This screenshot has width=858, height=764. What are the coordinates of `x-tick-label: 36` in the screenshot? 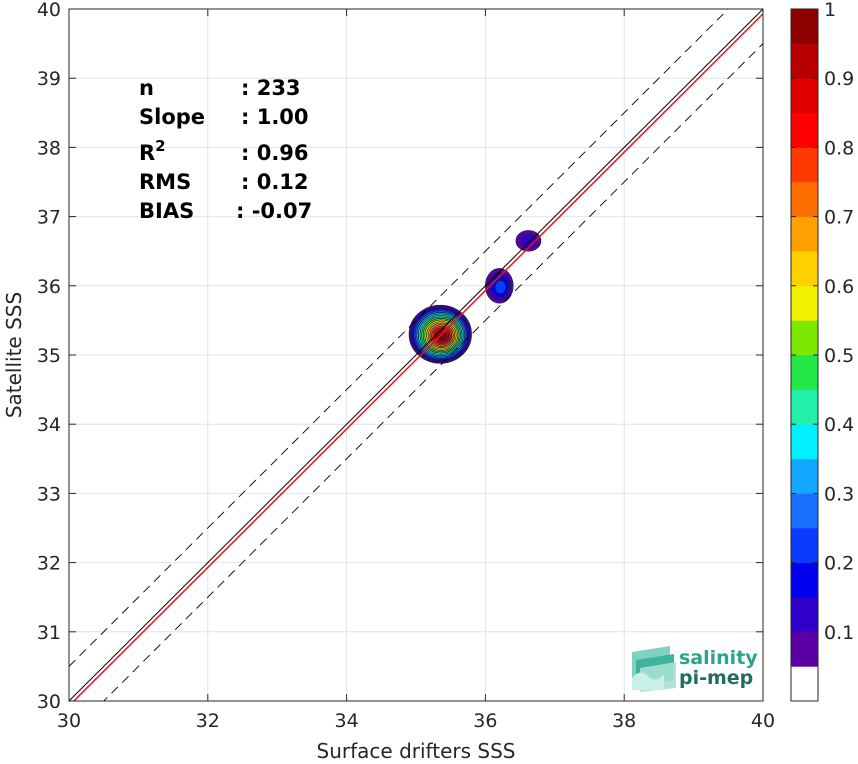 It's located at (485, 721).